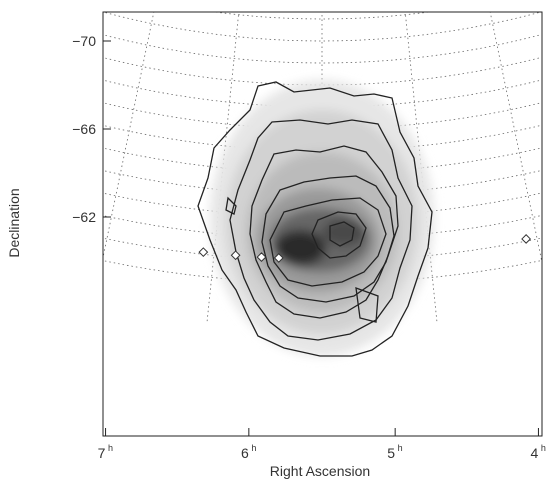  Describe the element at coordinates (391, 453) in the screenshot. I see `x-tick-label: 5` at that location.